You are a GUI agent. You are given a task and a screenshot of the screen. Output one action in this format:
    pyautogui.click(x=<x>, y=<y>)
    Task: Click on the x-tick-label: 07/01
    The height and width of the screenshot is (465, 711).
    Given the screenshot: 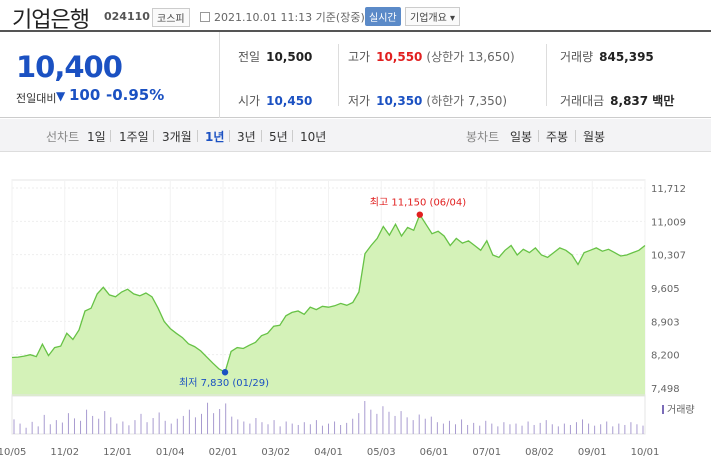 What is the action you would take?
    pyautogui.click(x=486, y=452)
    